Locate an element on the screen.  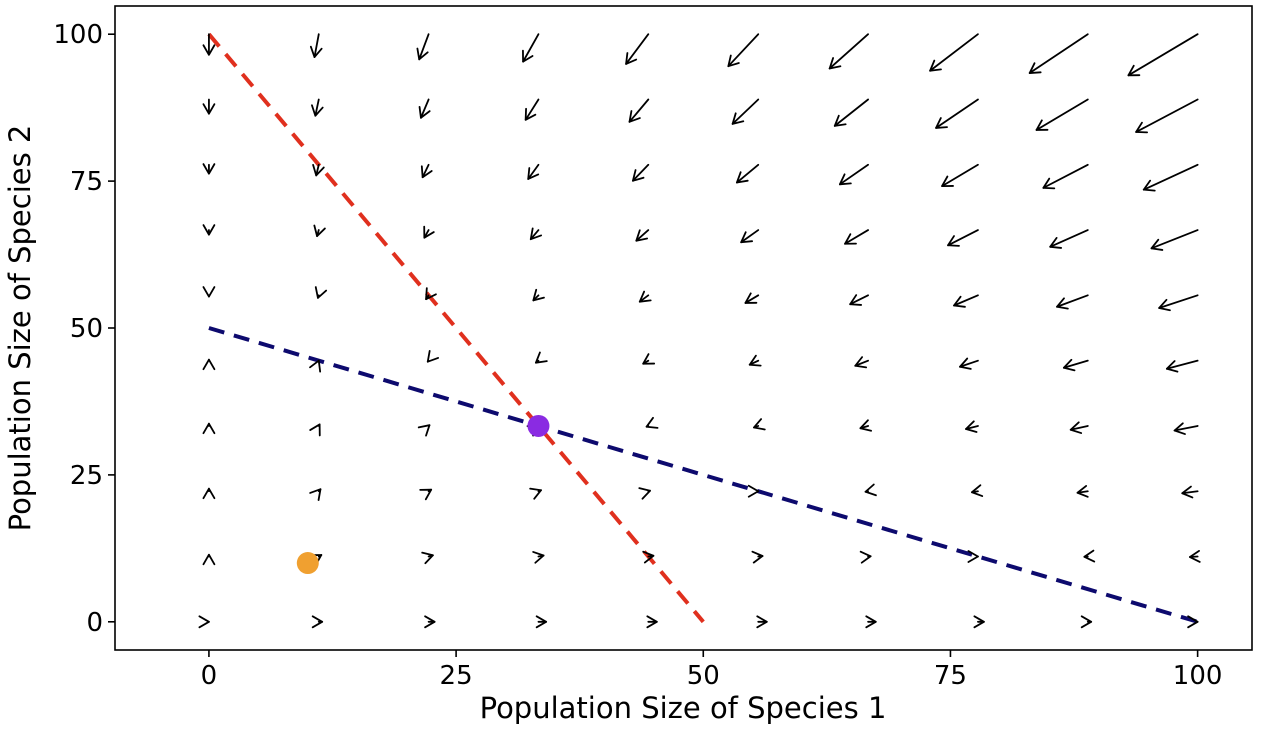
x-tick-label: 75 is located at coordinates (950, 676).